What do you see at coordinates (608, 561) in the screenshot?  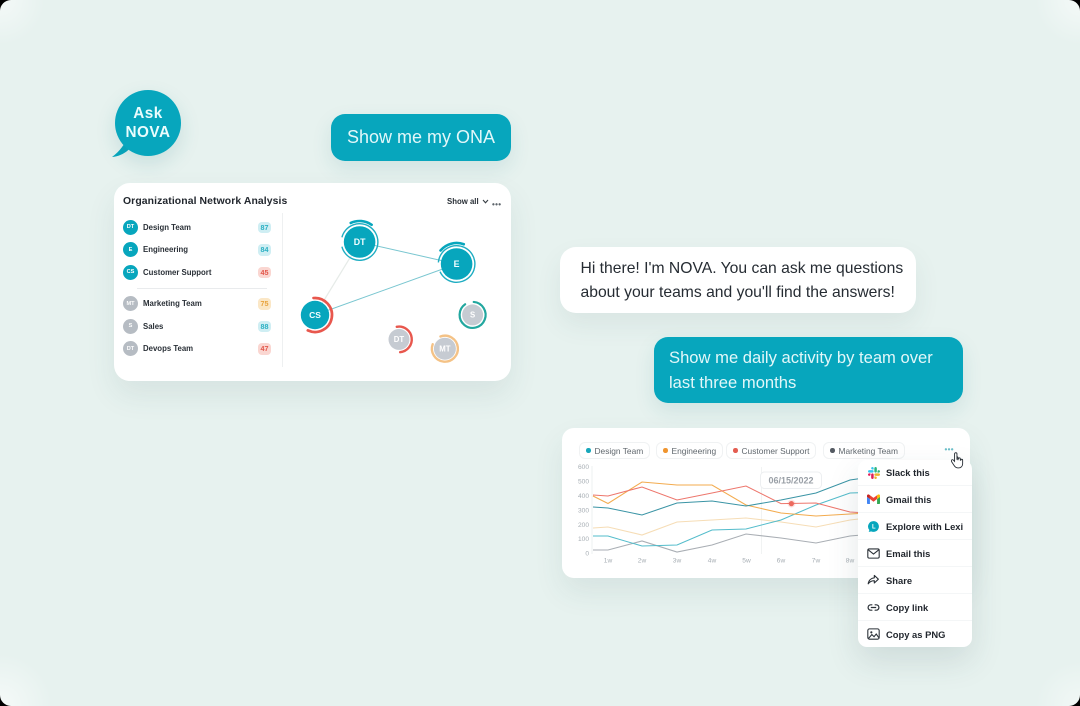 I see `svg-text: 1w` at bounding box center [608, 561].